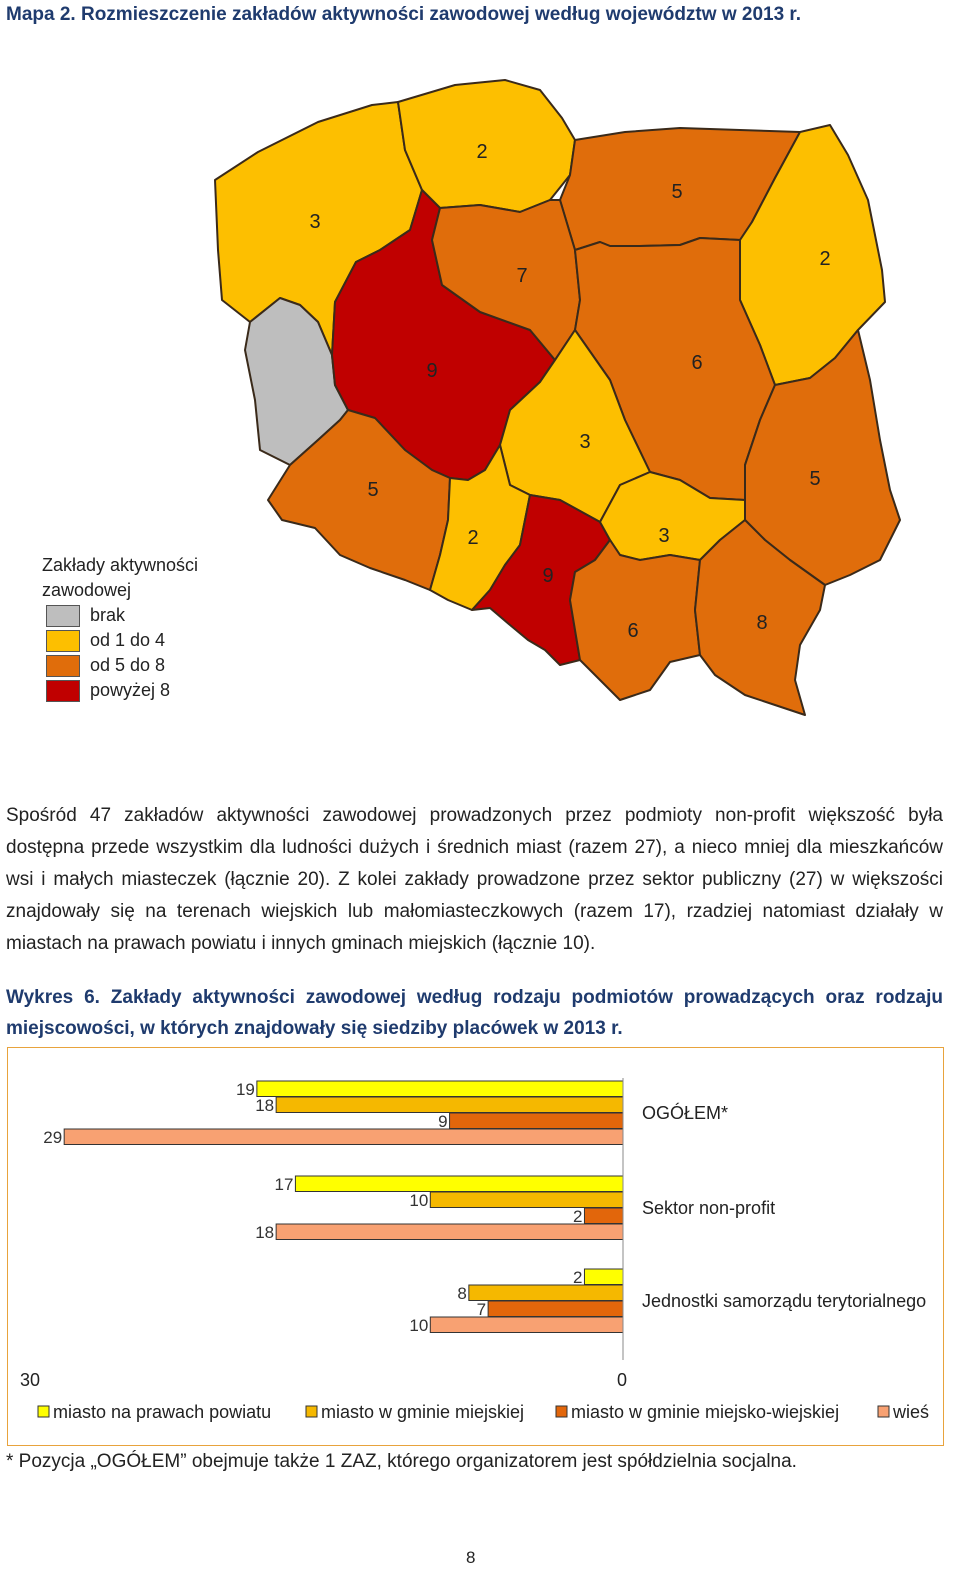 Image resolution: width=960 pixels, height=1578 pixels. What do you see at coordinates (120, 565) in the screenshot?
I see `legend-title-line1: Zakłady aktywności` at bounding box center [120, 565].